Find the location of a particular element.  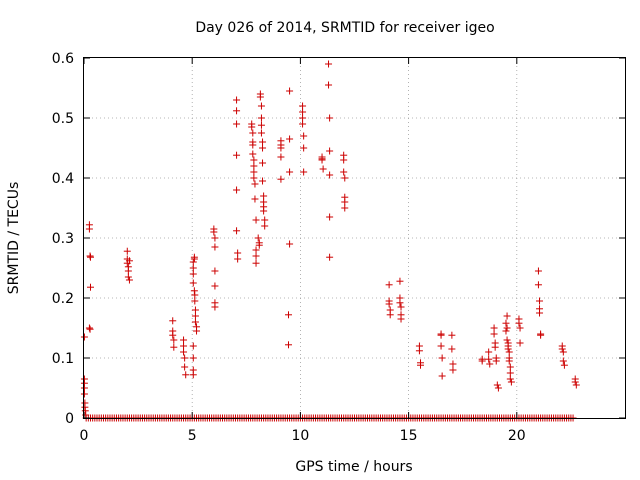

y-tick-label-6: 0.6 is located at coordinates (63, 59).